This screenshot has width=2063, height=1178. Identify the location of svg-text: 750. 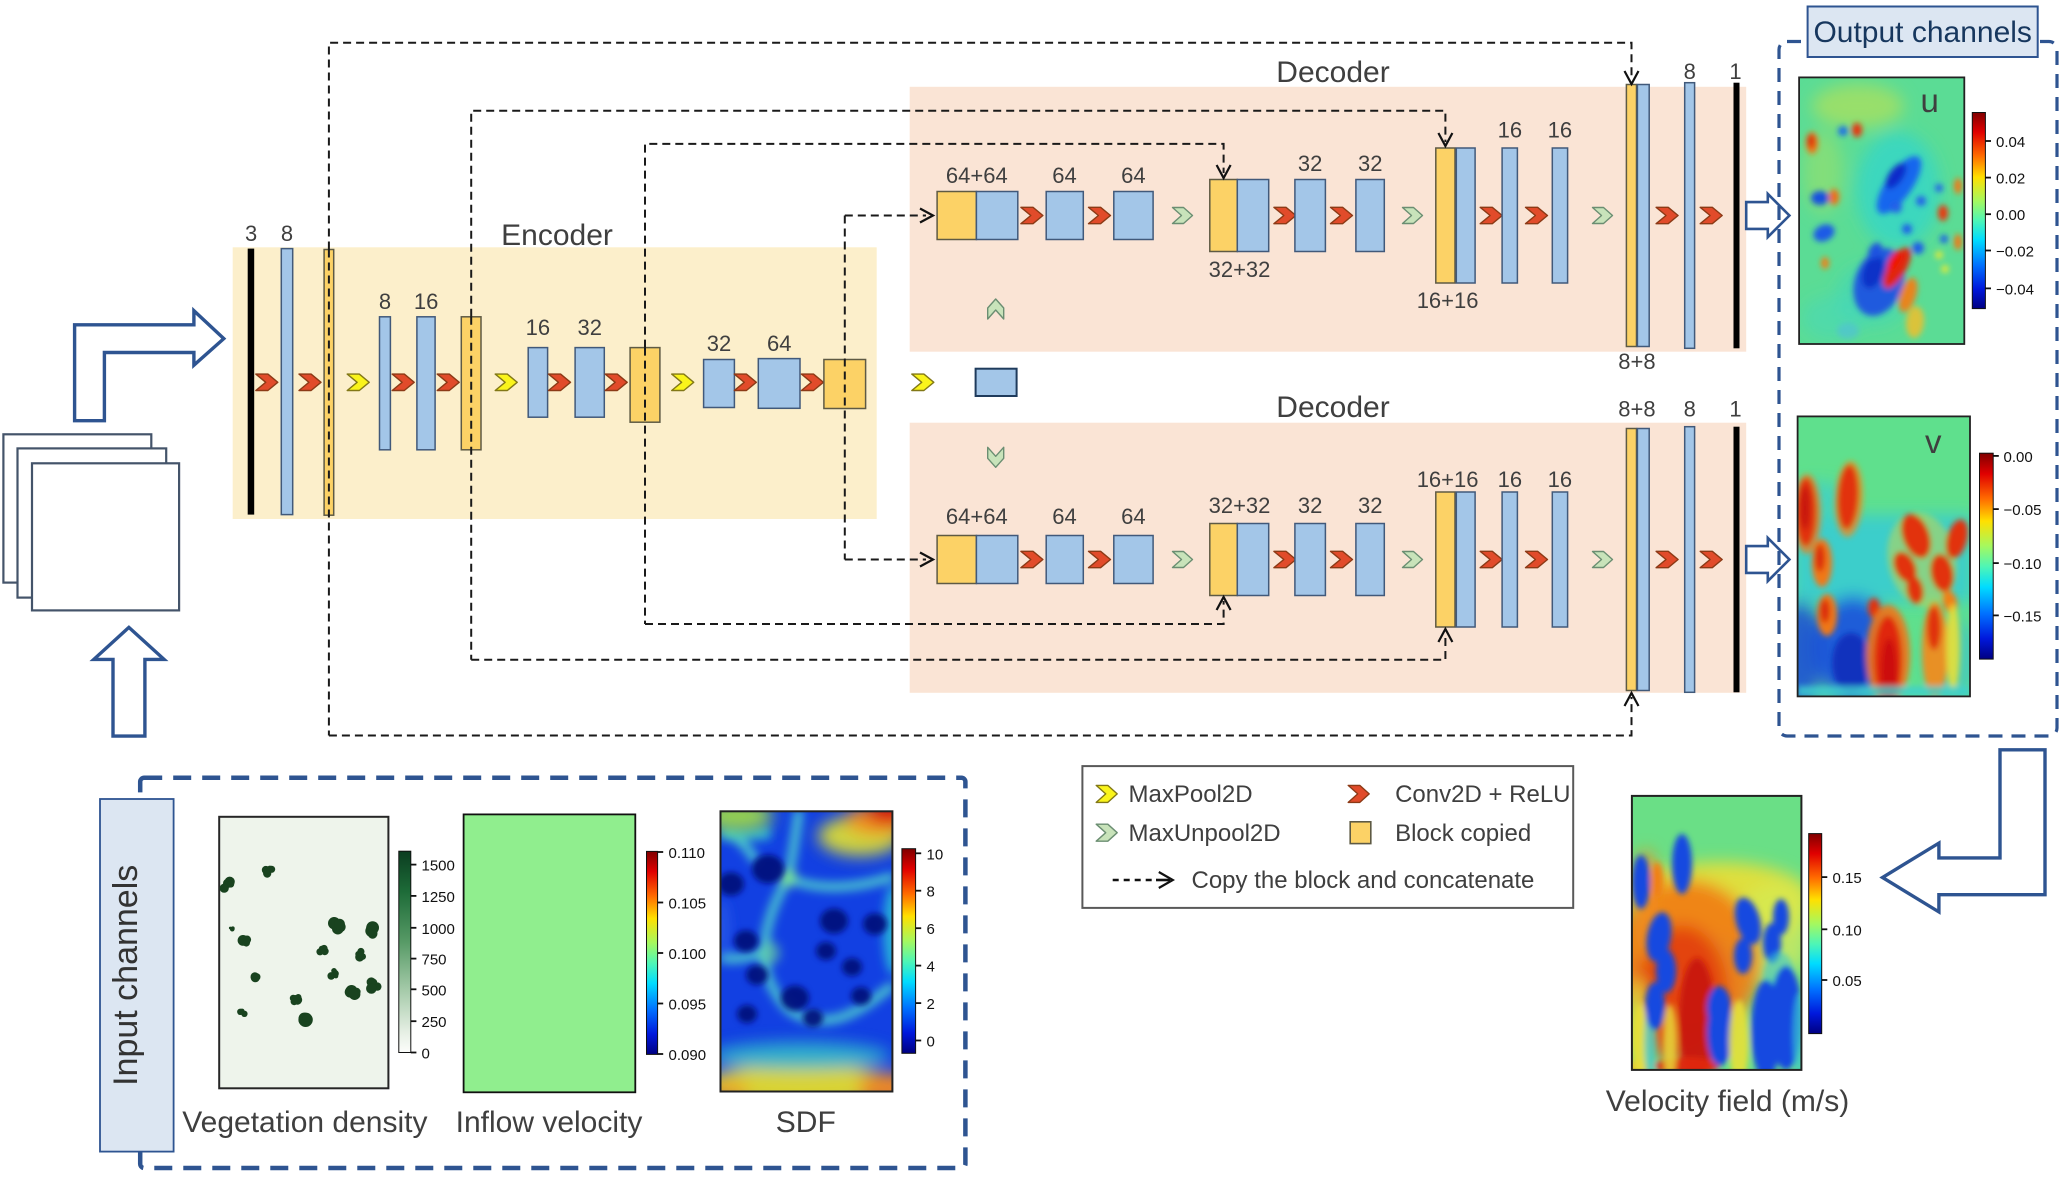
(434, 960).